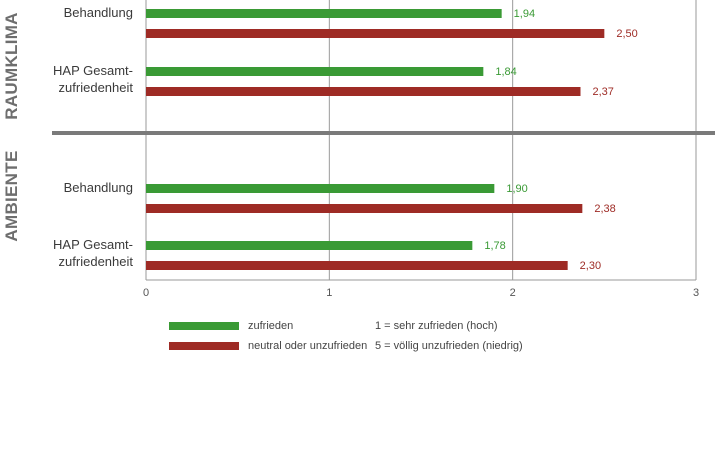 This screenshot has width=715, height=454. I want to click on x-tick-label: 1, so click(329, 293).